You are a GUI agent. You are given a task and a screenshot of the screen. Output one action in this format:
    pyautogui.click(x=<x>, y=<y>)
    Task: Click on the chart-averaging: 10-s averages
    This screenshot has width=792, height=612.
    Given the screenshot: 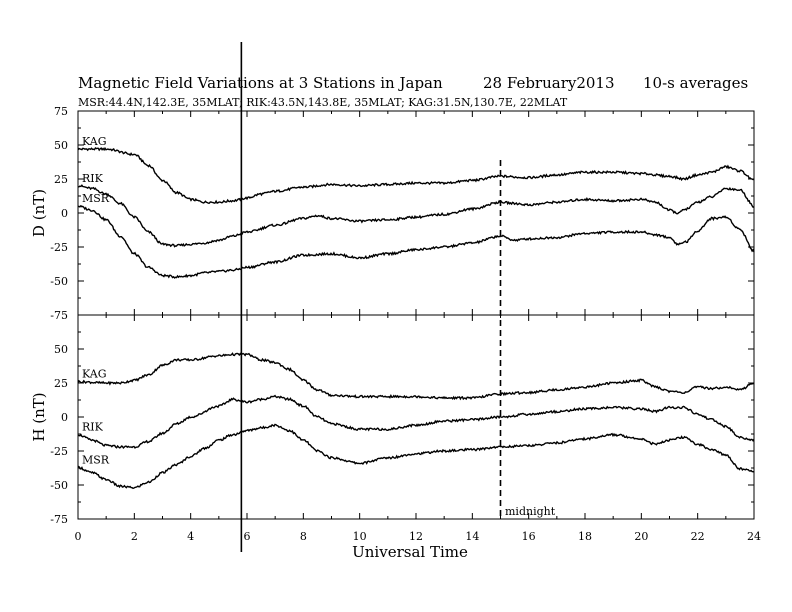 What is the action you would take?
    pyautogui.click(x=695, y=83)
    